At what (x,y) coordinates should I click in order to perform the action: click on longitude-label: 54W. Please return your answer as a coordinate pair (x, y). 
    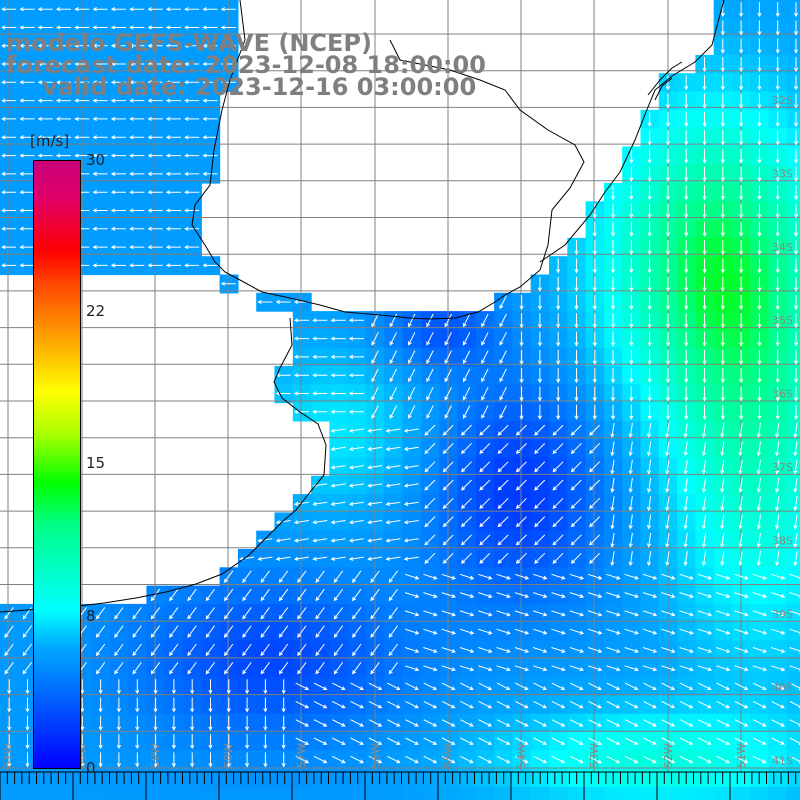
    Looking at the image, I should click on (521, 755).